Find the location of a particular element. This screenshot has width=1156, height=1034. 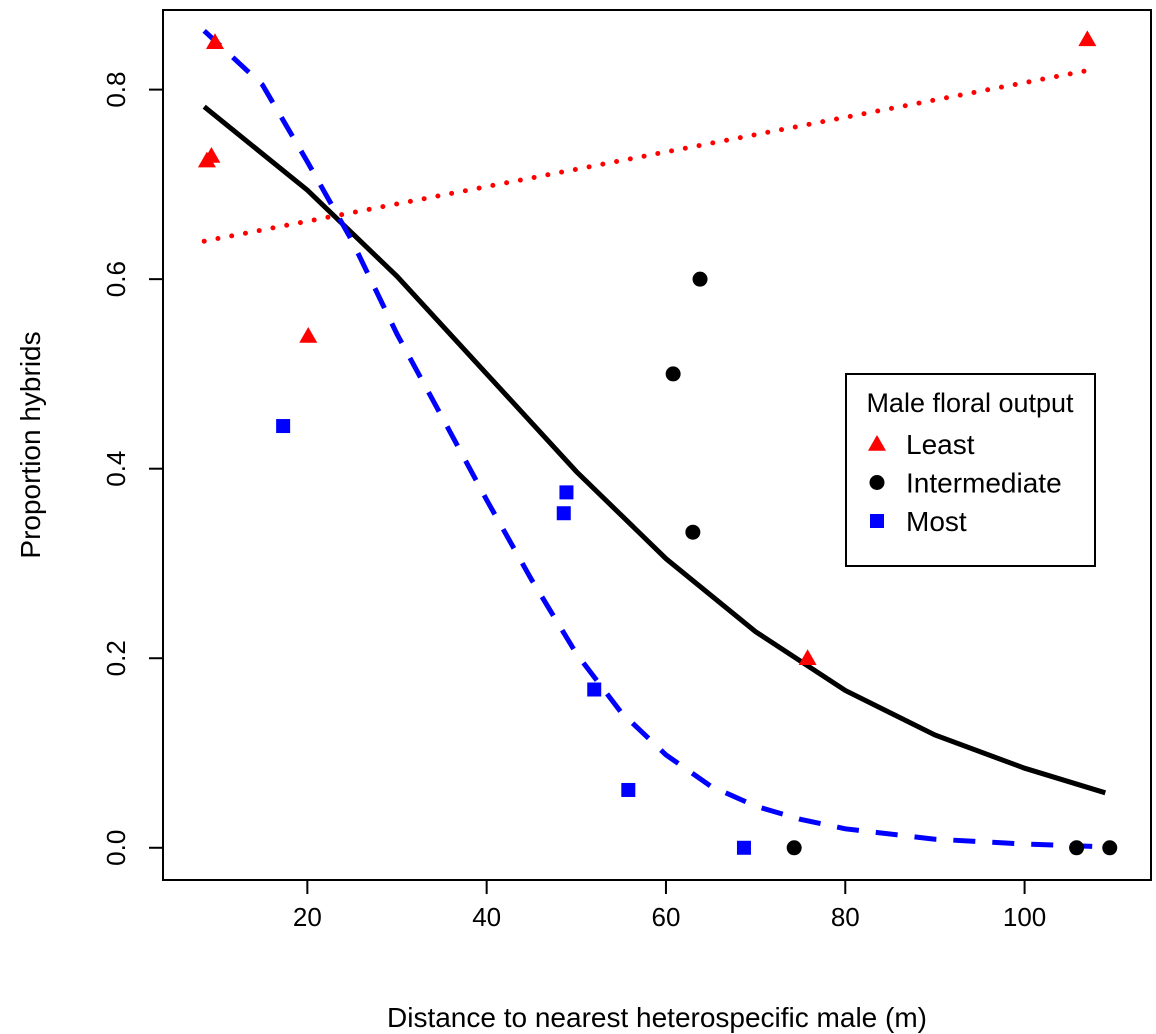

y-tick-label: 0.8 is located at coordinates (116, 90).